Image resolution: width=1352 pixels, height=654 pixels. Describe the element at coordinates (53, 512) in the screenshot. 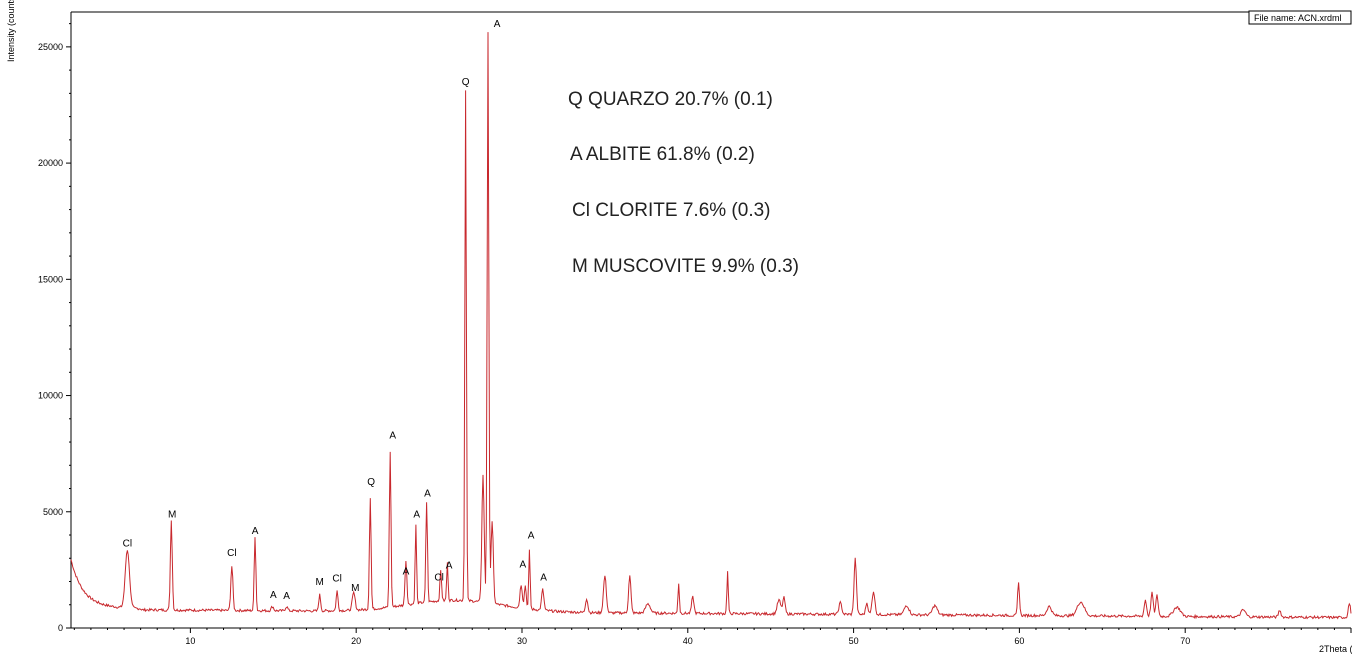

I see `y-tick-label: 5000` at that location.